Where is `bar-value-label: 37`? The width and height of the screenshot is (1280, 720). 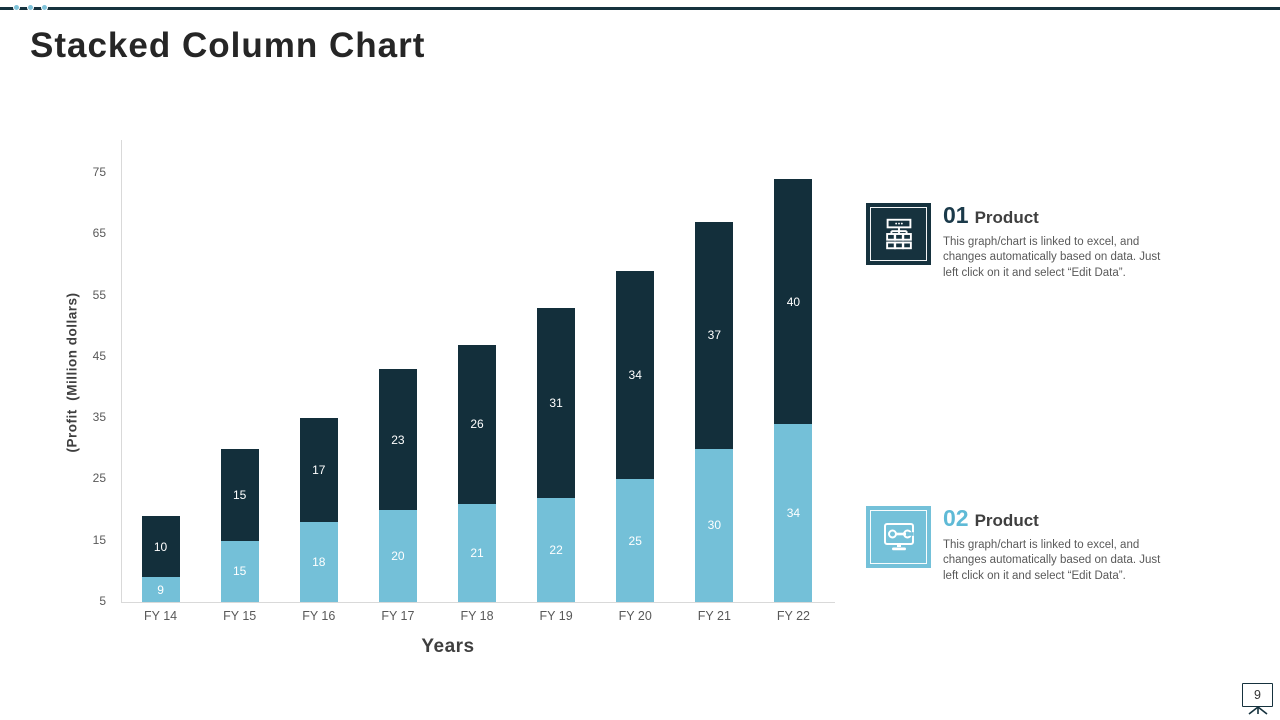
bar-value-label: 37 is located at coordinates (714, 335).